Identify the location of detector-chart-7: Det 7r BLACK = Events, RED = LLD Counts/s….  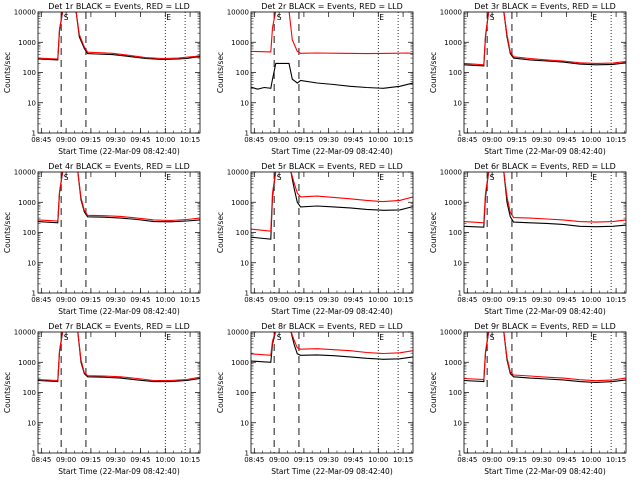
(102, 399).